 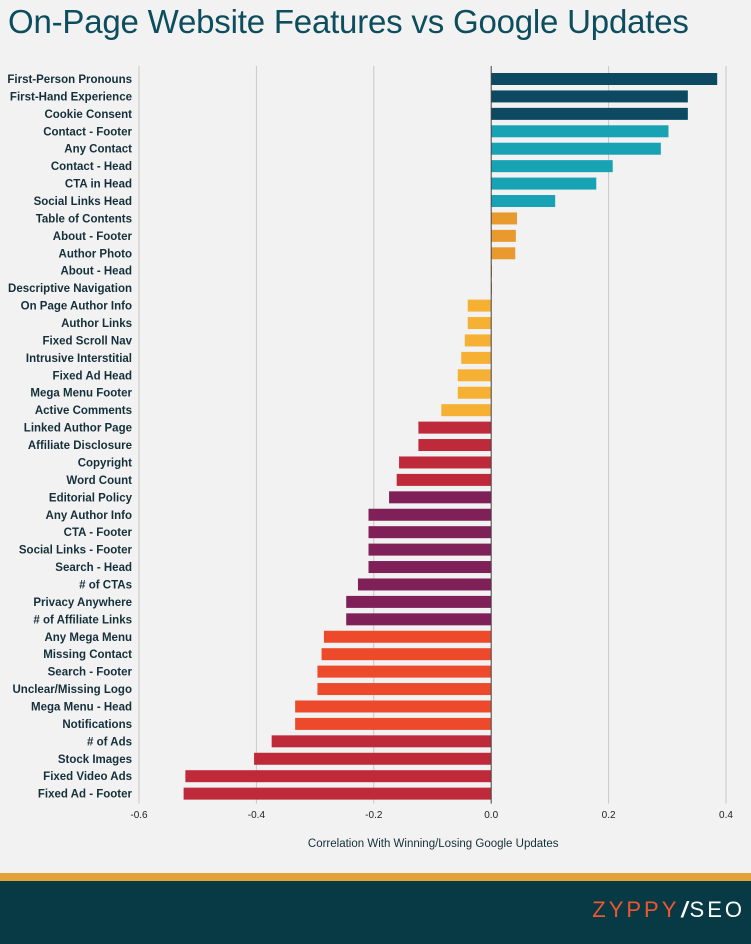 I want to click on category-label: Copyright, so click(x=105, y=463).